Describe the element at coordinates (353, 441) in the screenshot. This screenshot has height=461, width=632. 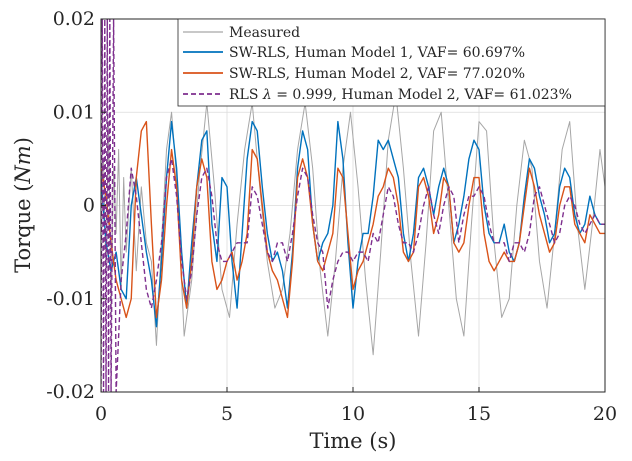
I see `x-axis-label: Time (s)` at that location.